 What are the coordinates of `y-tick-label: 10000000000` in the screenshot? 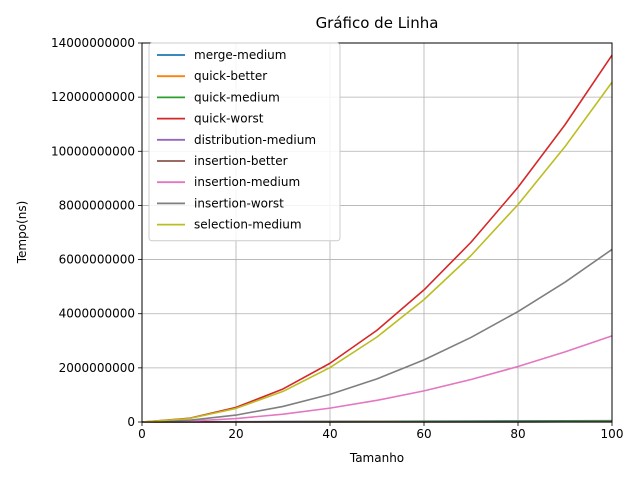 It's located at (93, 151).